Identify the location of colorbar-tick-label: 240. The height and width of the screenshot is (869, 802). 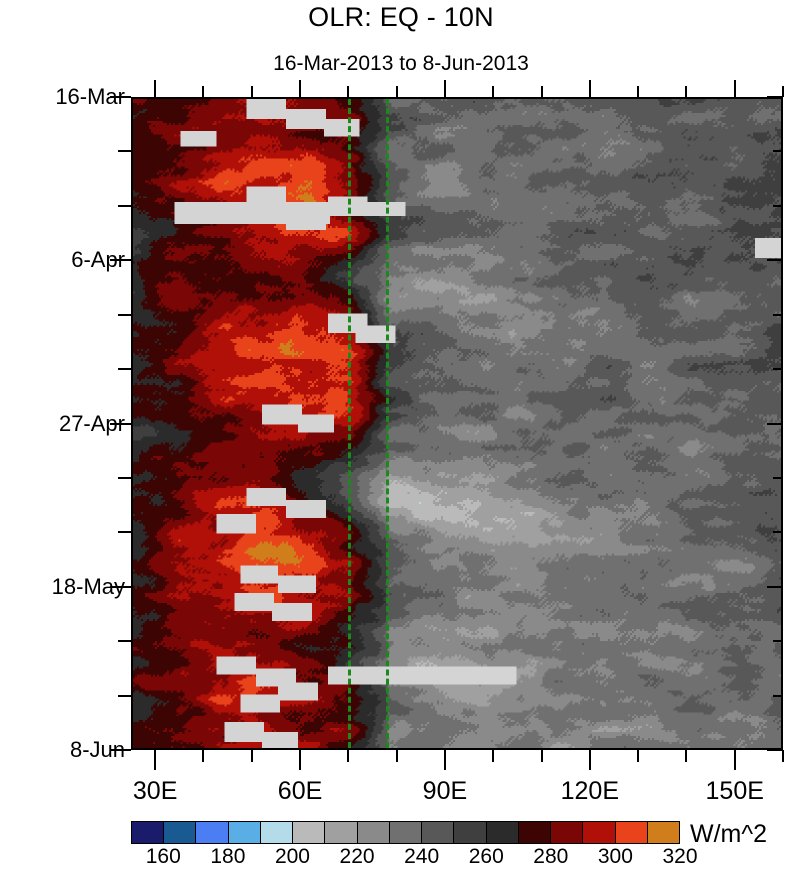
(422, 856).